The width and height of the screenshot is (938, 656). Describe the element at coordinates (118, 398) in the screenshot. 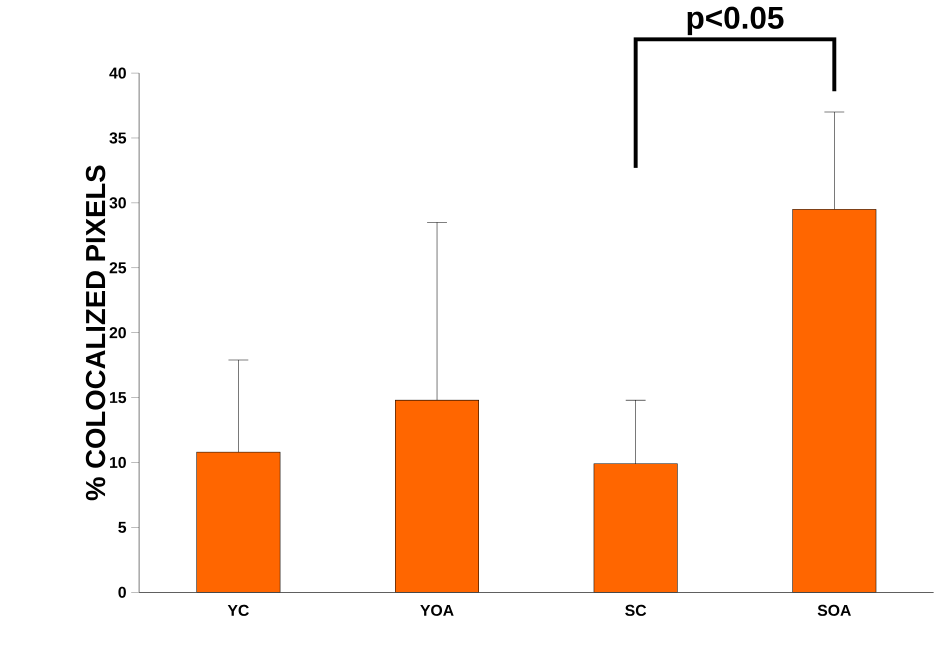

I see `y-tick-label: 15` at that location.